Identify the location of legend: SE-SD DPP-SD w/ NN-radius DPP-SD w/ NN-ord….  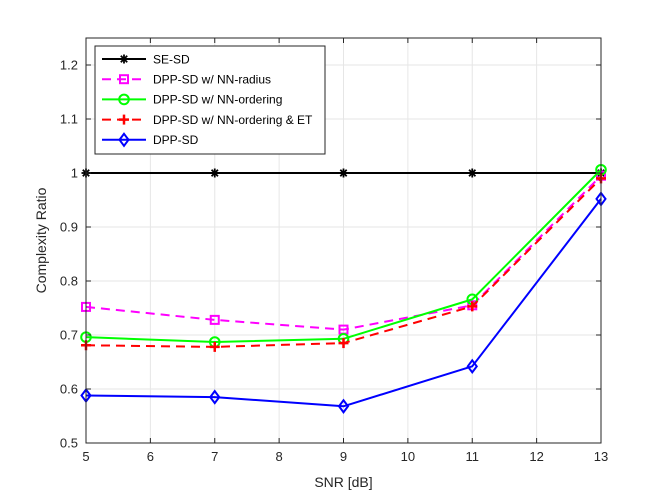
(210, 100).